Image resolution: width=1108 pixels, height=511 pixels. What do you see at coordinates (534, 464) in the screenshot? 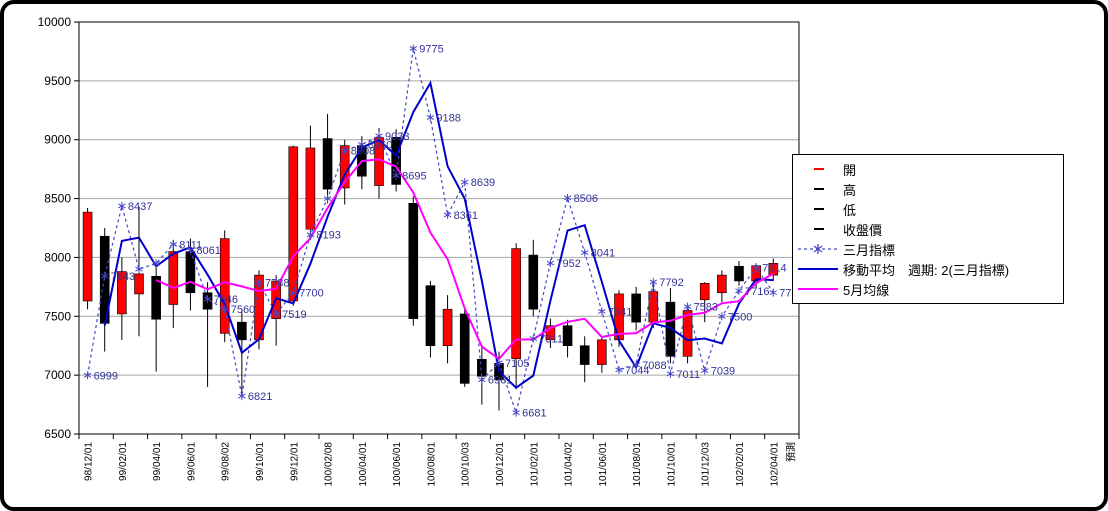
I see `svg-text: 101/02/01` at bounding box center [534, 464].